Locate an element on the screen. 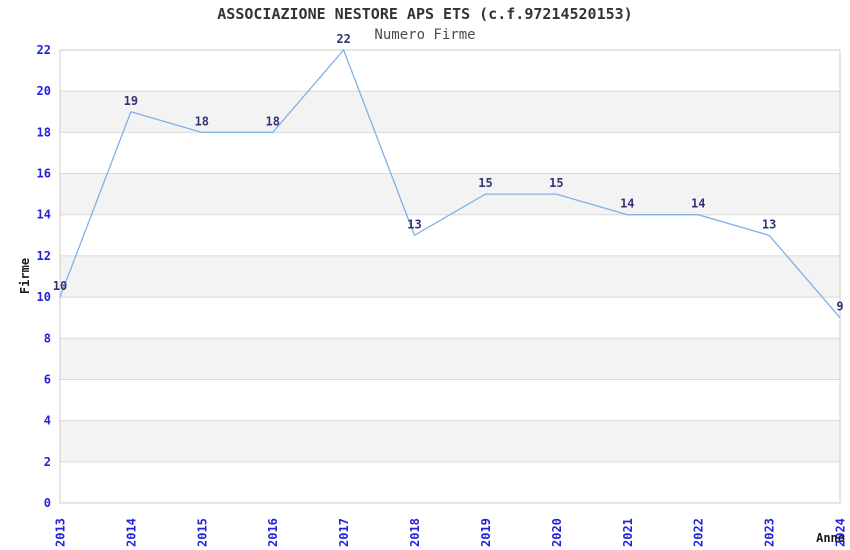 This screenshot has height=550, width=850. x-axis-label: Anno is located at coordinates (830, 538).